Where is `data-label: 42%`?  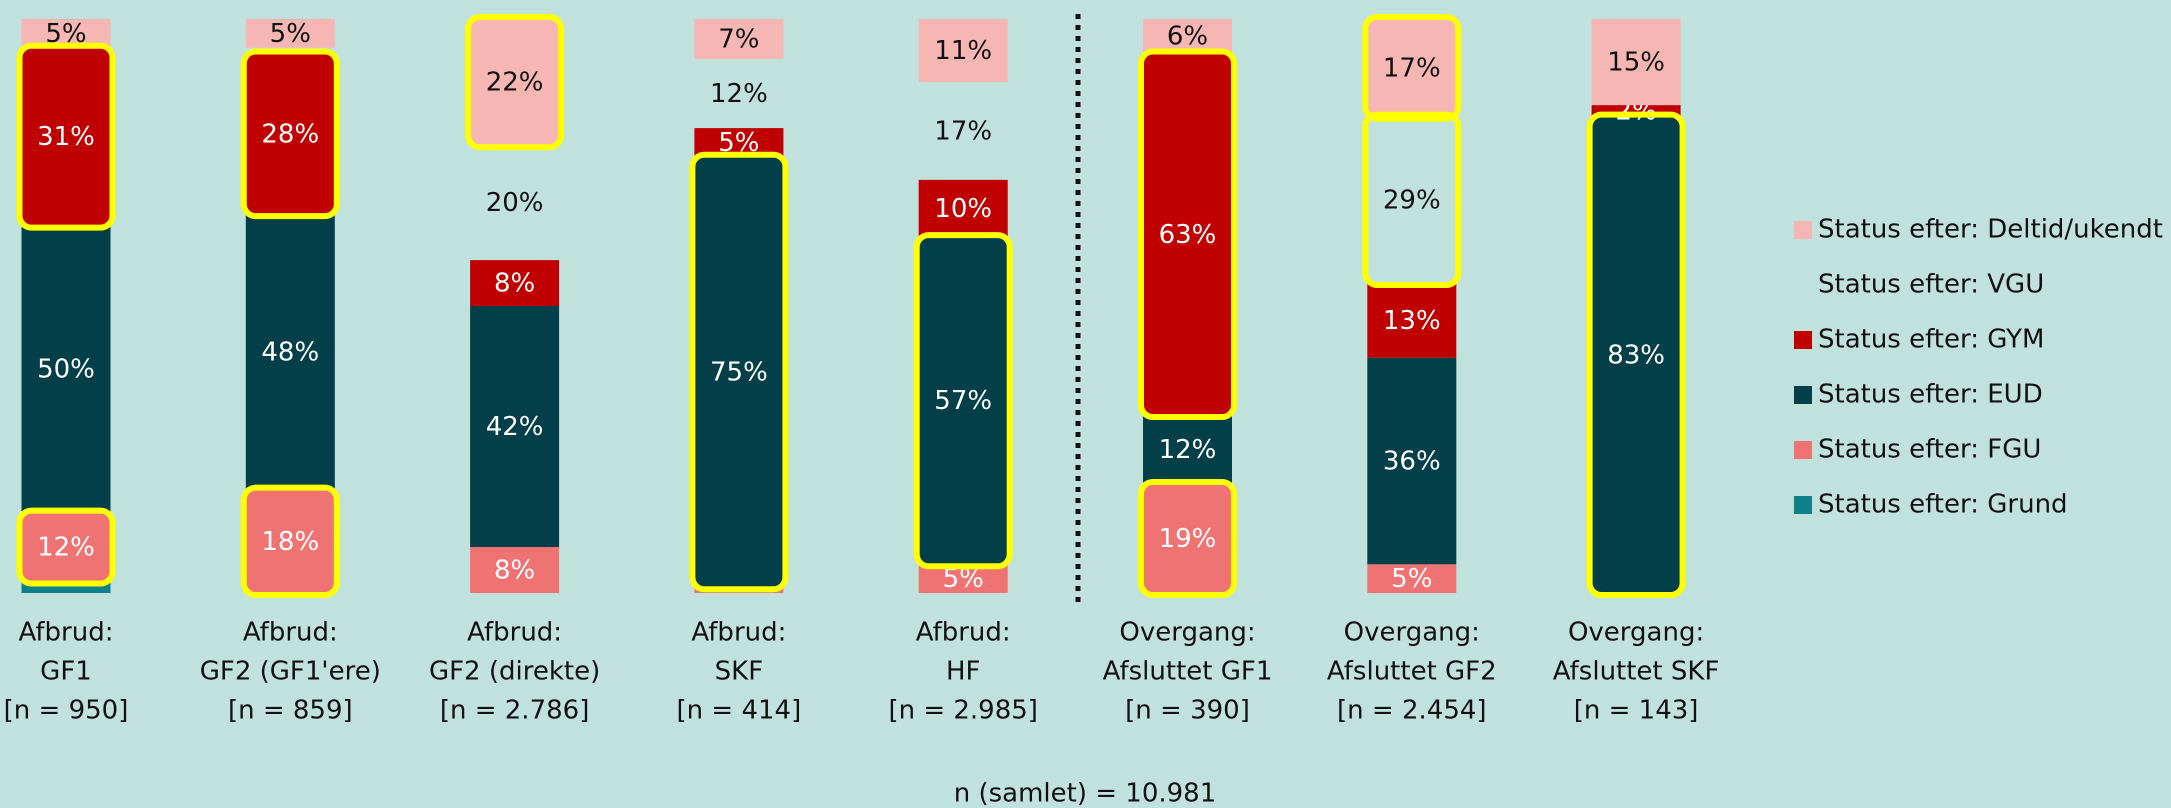 data-label: 42% is located at coordinates (515, 427).